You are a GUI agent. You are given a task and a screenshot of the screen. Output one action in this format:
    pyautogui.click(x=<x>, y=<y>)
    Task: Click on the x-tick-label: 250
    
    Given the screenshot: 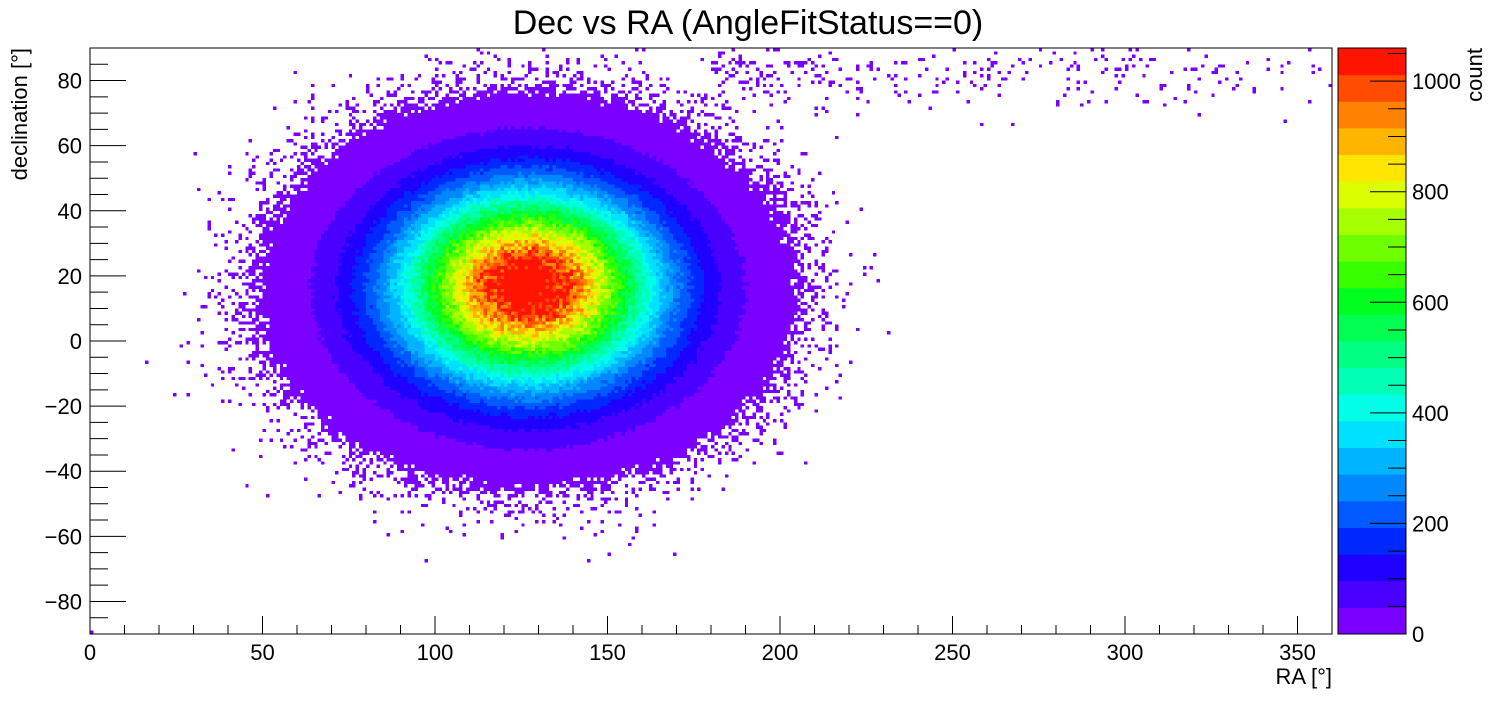 What is the action you would take?
    pyautogui.click(x=952, y=652)
    